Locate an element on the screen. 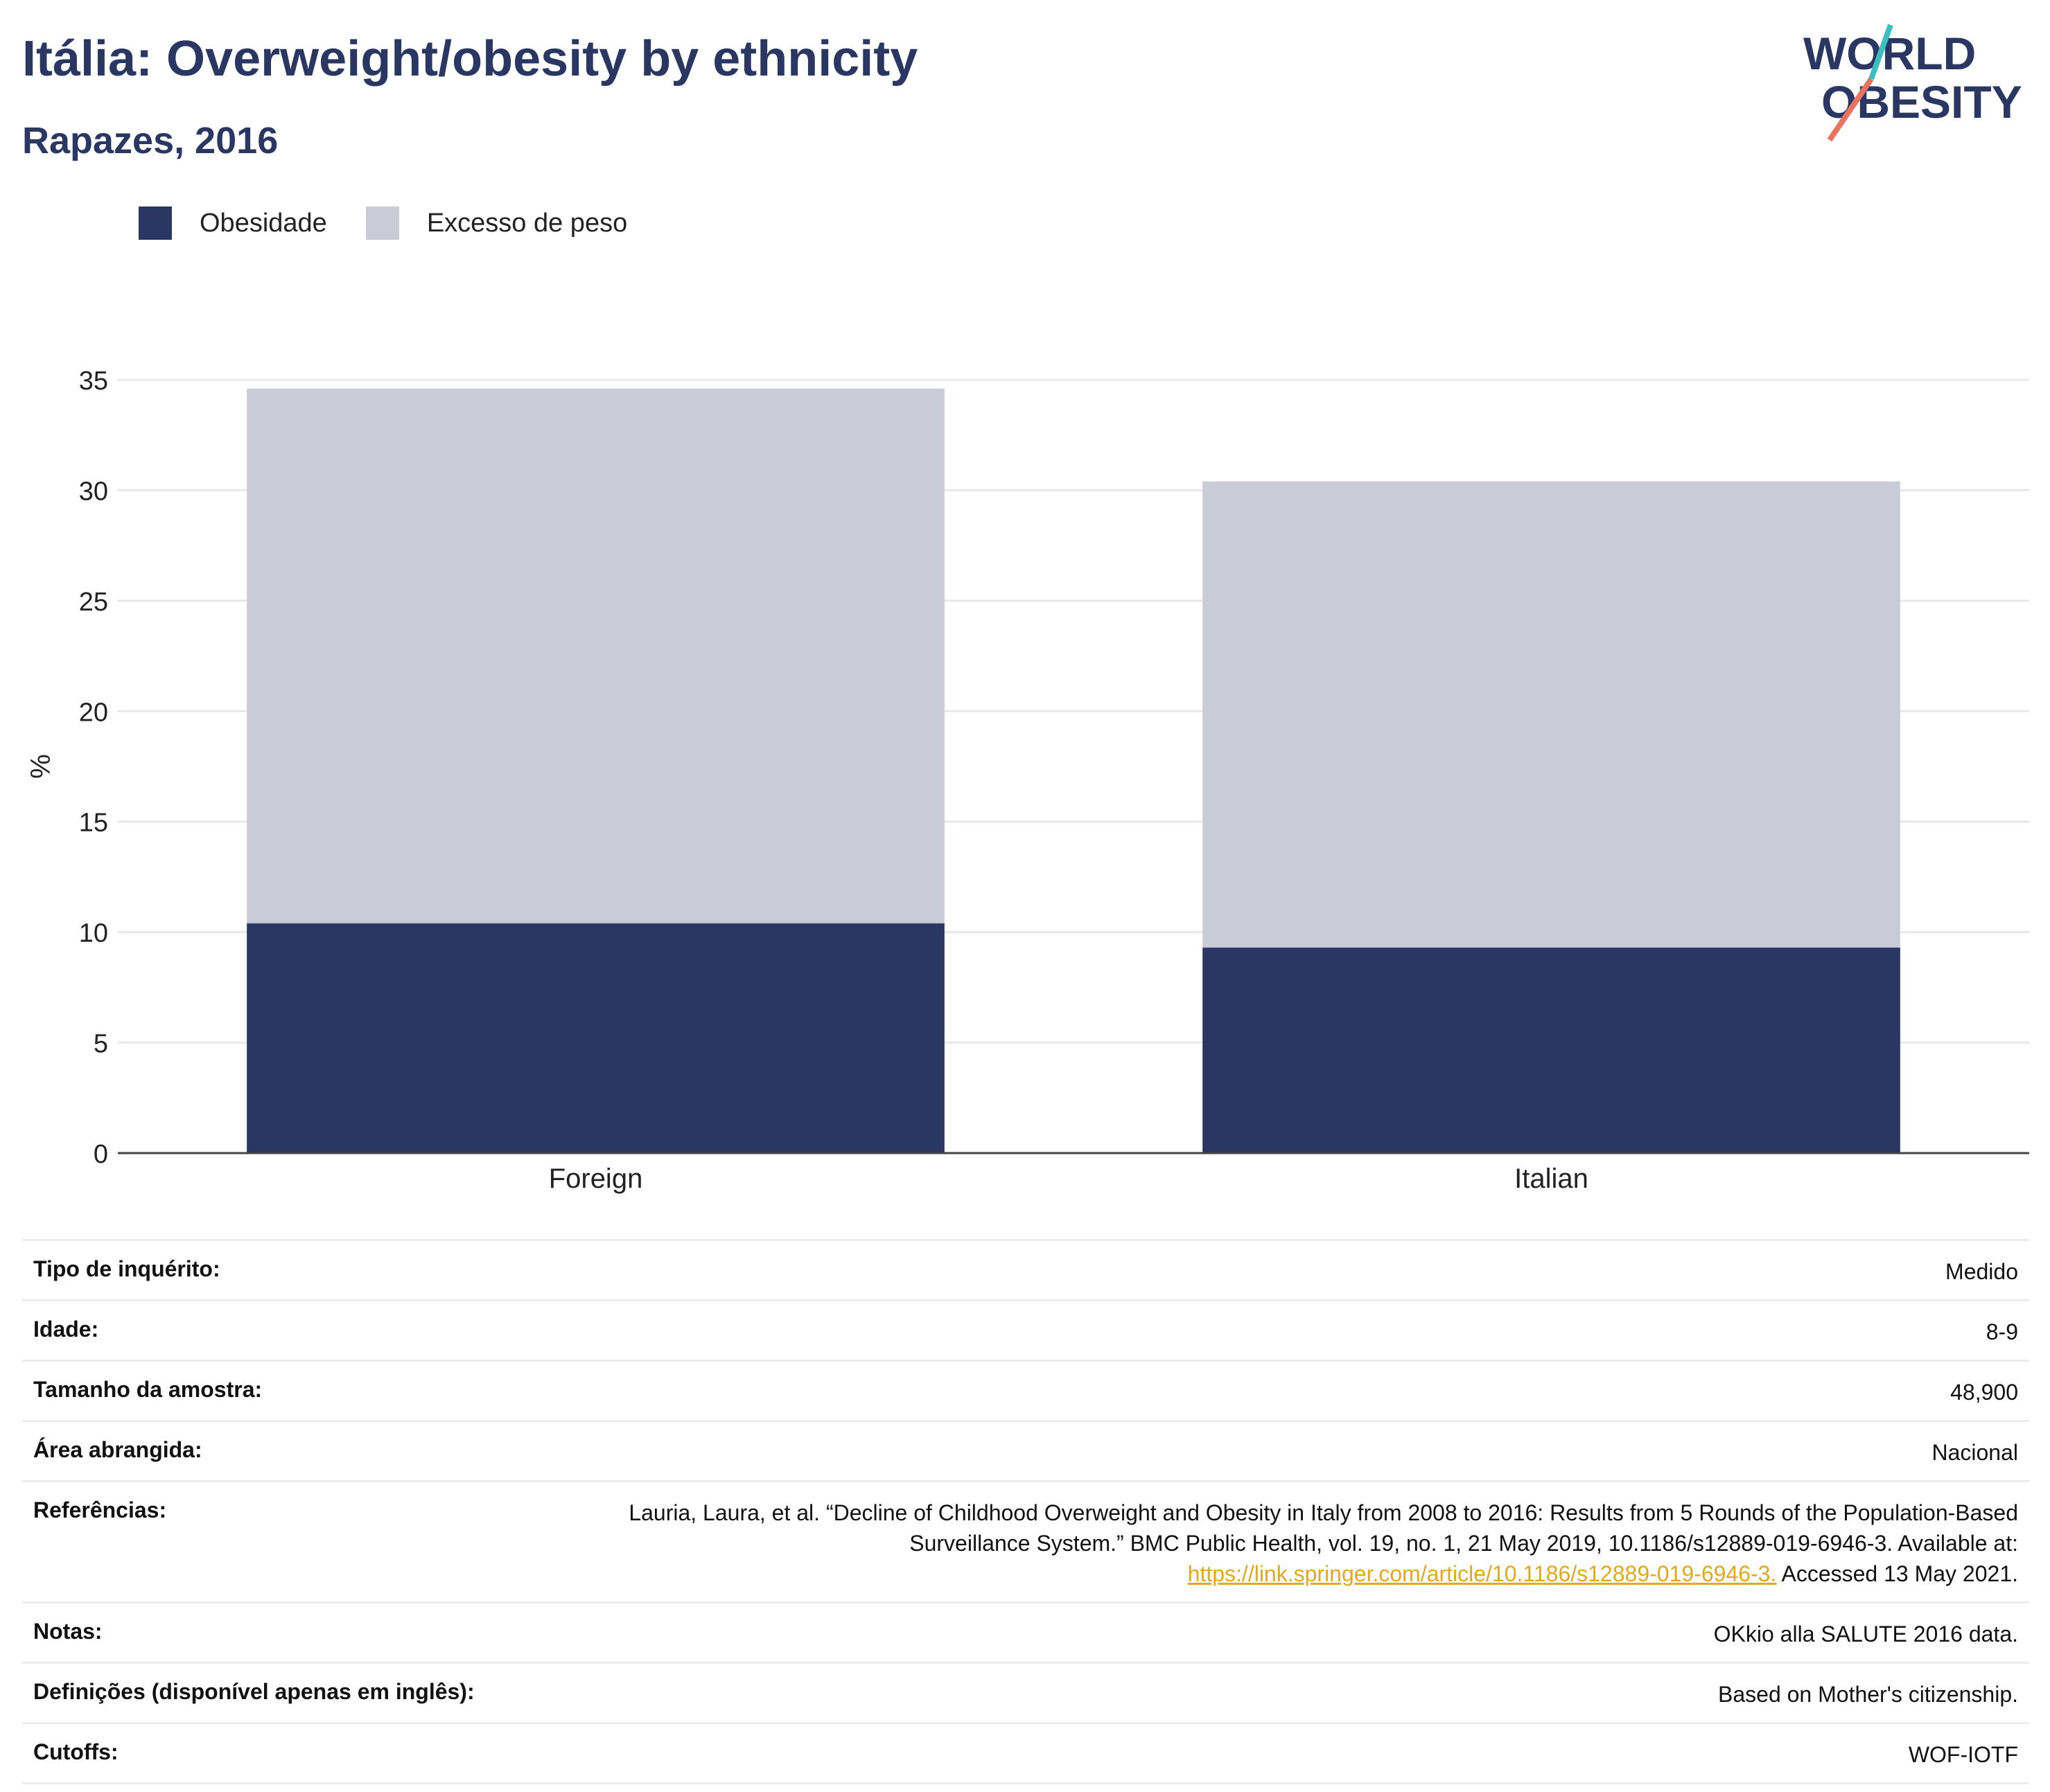 The image size is (2050, 1792). meta-value: OKkio alla SALUTE 2016 data. is located at coordinates (1865, 1634).